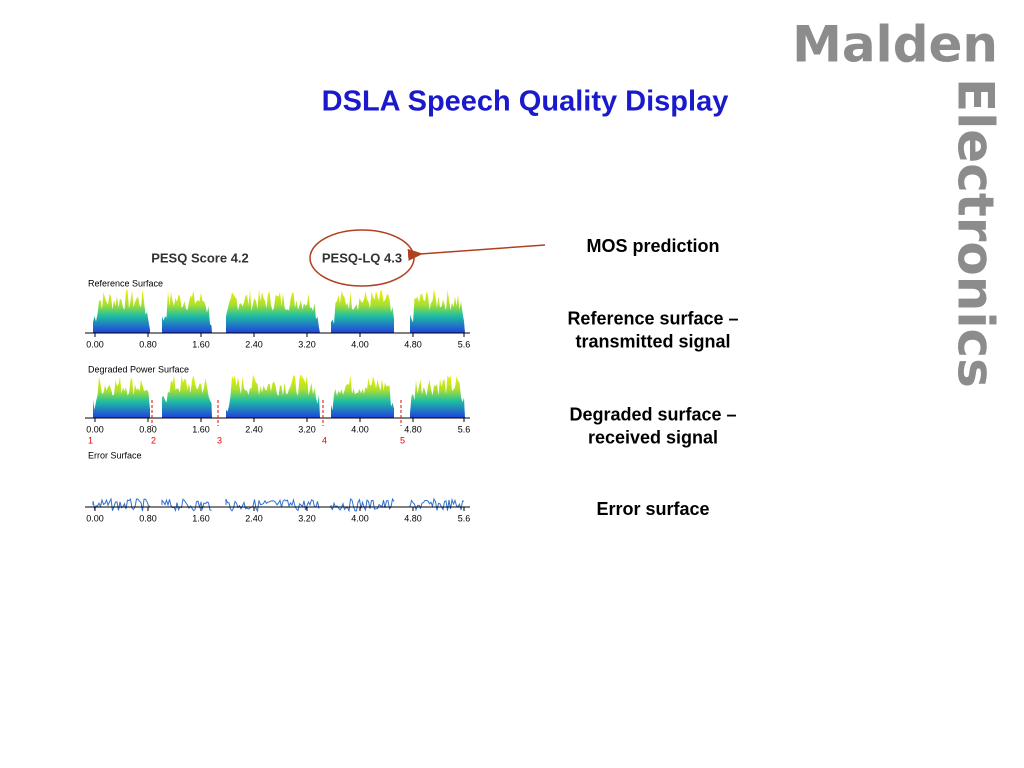  I want to click on panel-title: Error Surface, so click(115, 455).